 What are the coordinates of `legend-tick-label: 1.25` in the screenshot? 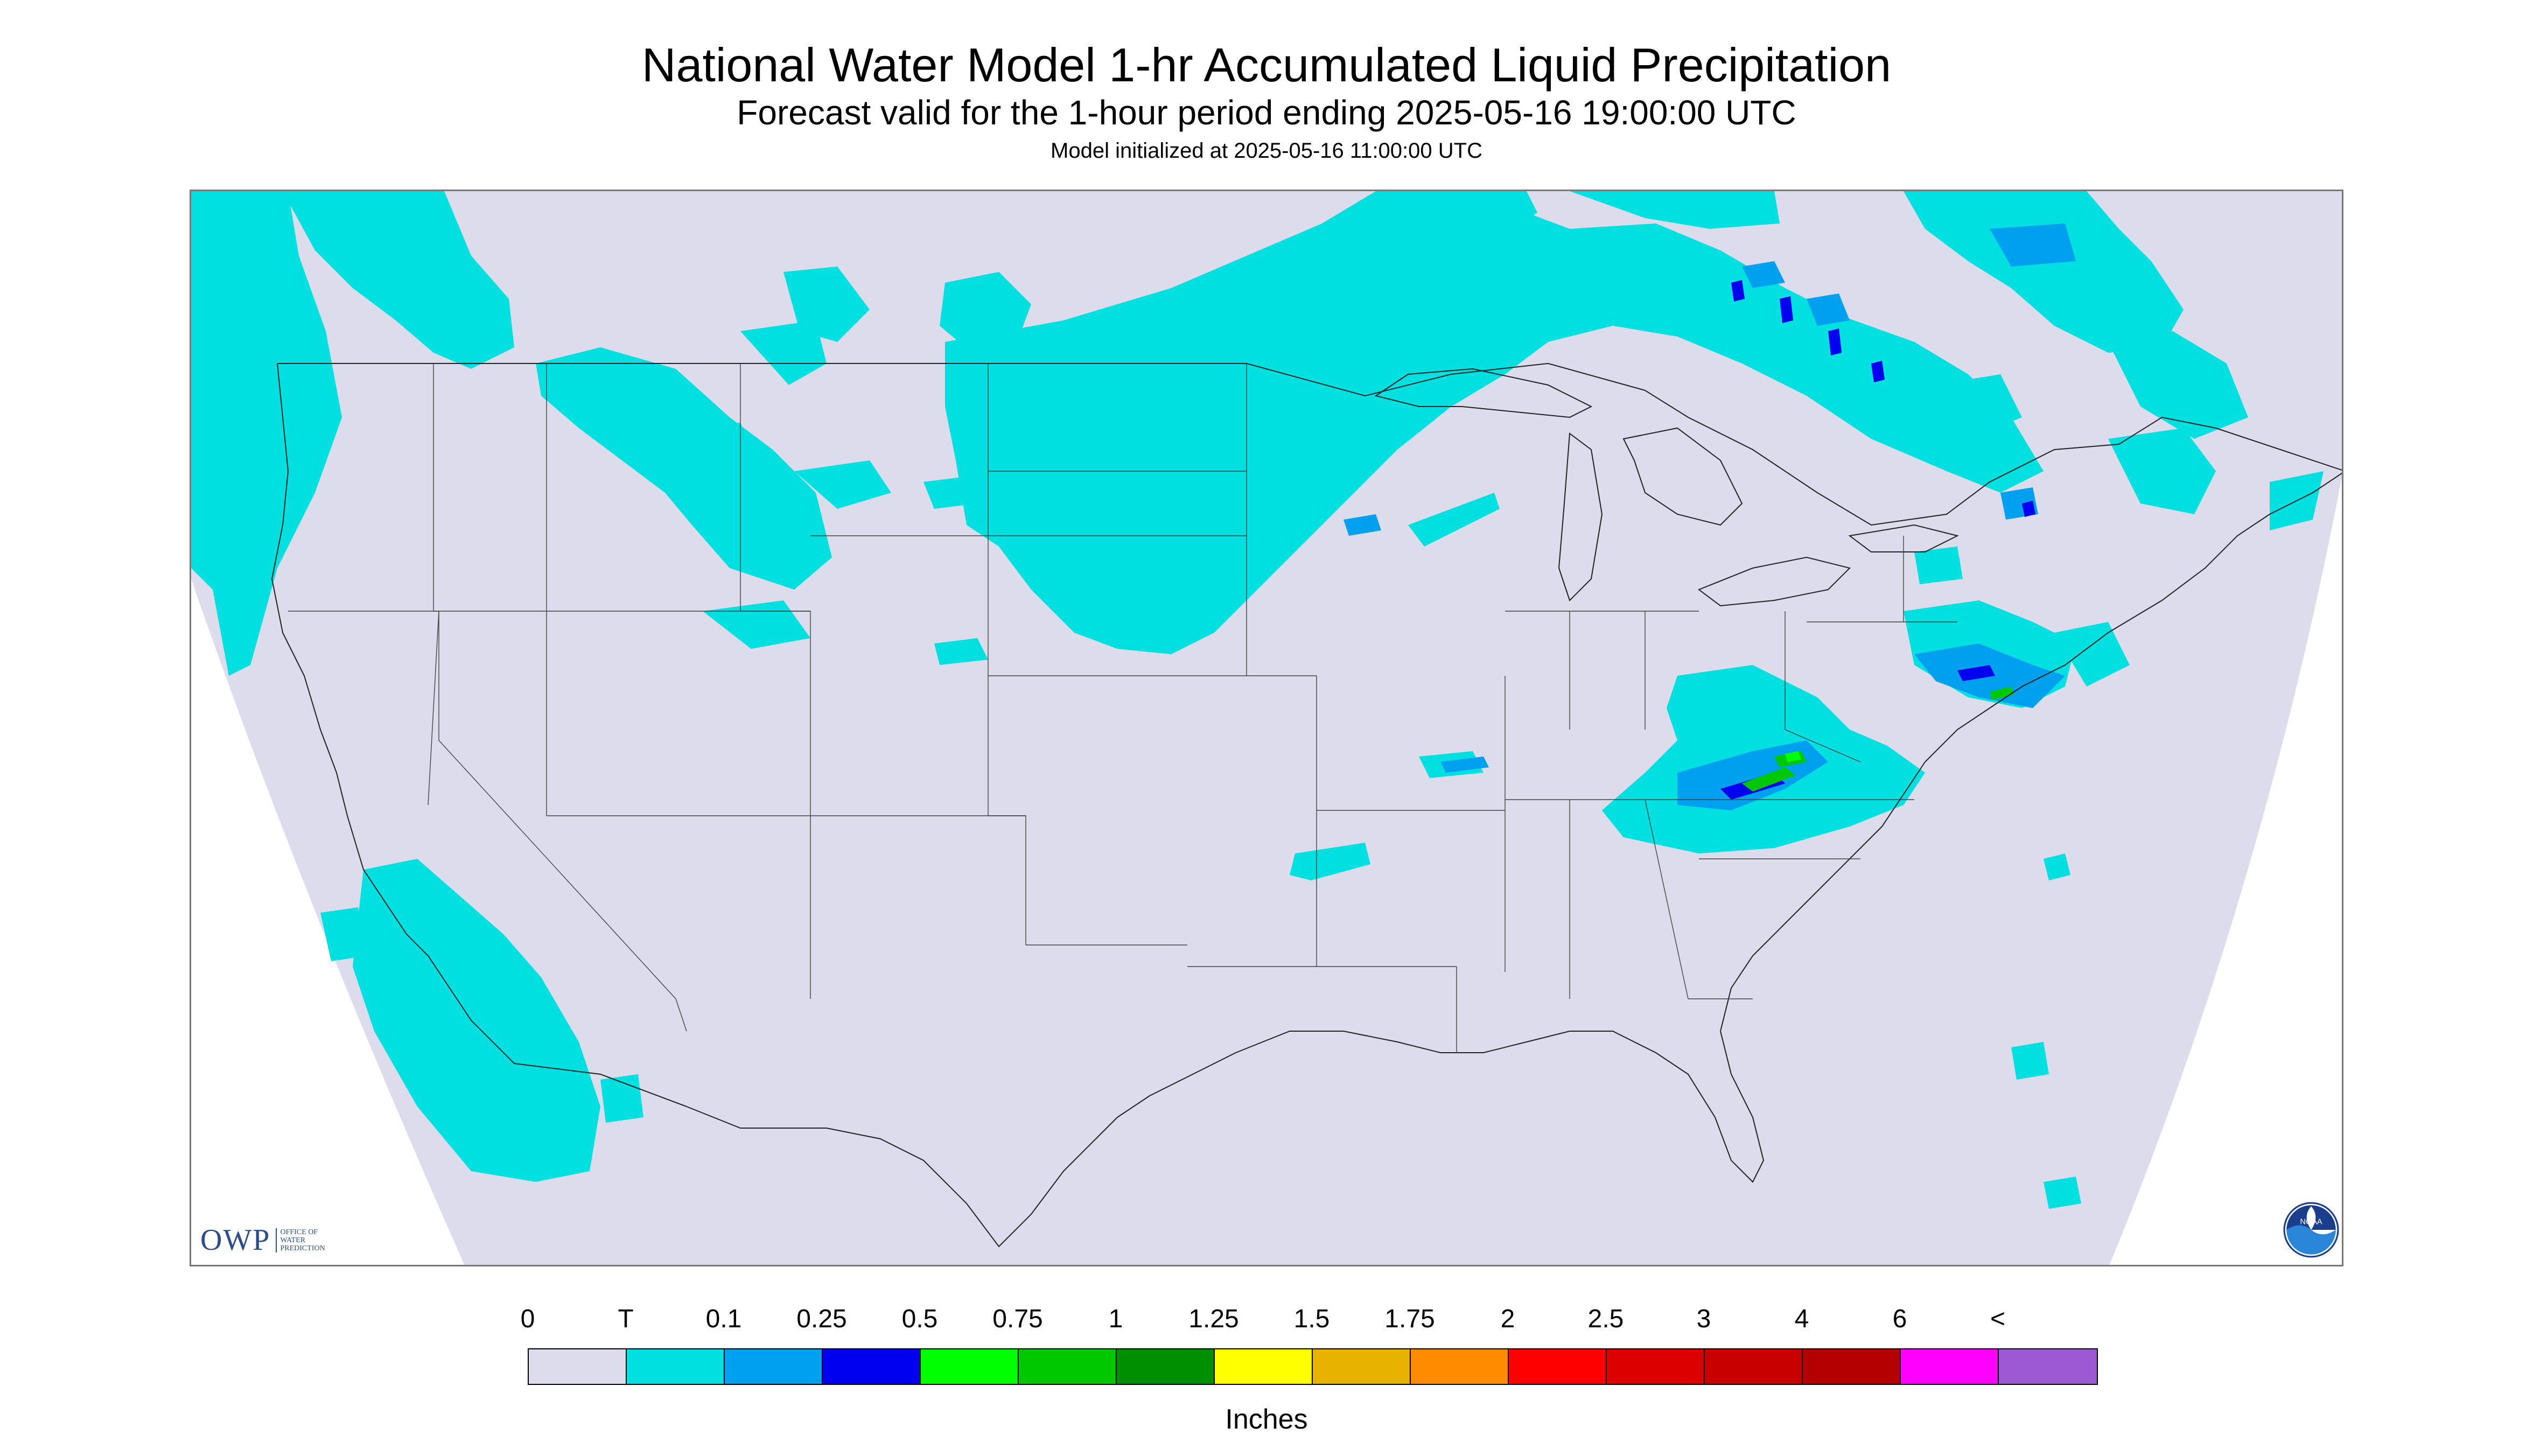 It's located at (1213, 1319).